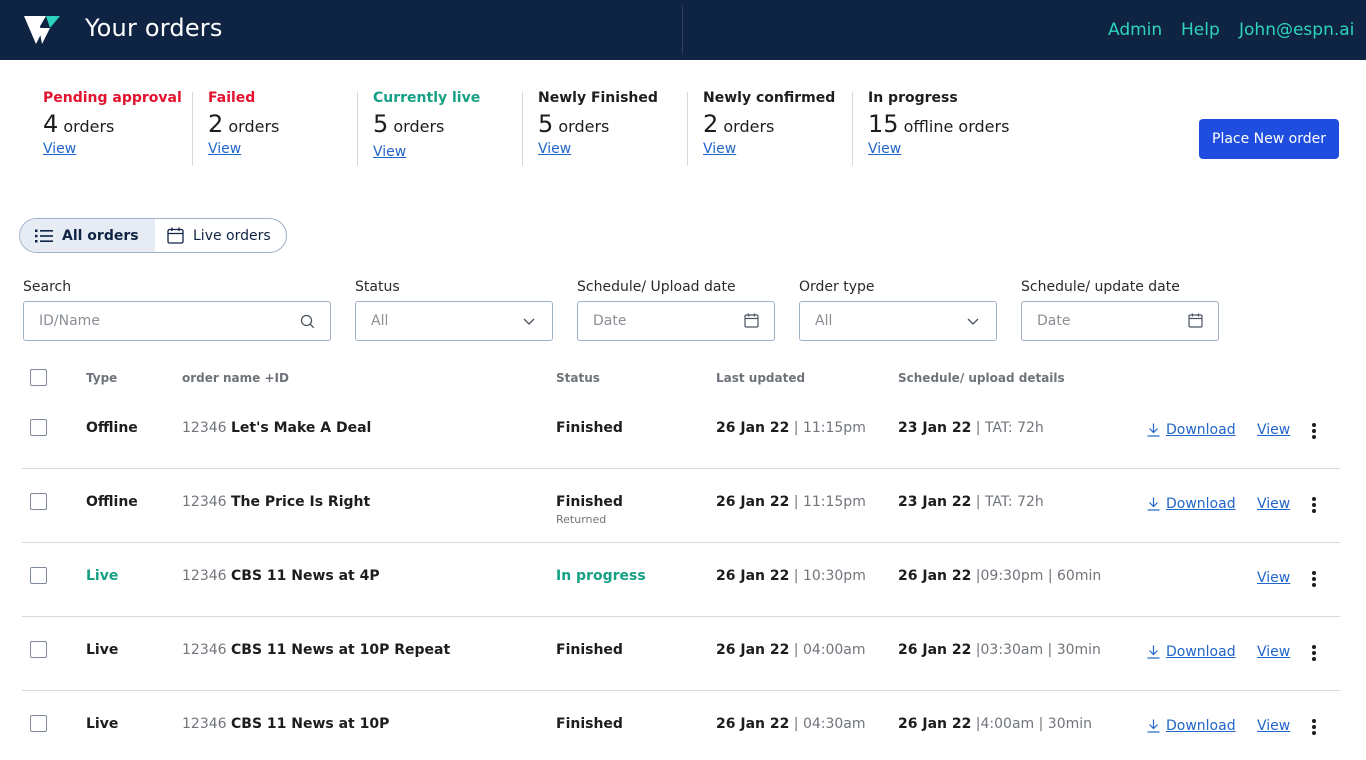 This screenshot has width=1366, height=760. I want to click on tab-live-orders: Live orders, so click(220, 235).